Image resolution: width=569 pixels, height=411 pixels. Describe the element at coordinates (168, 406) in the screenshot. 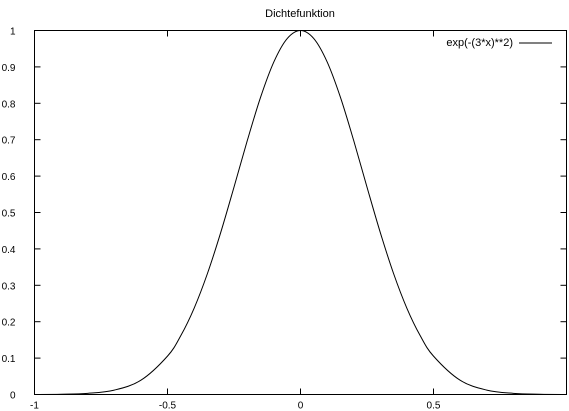

I see `x-tick-label: -0.5` at that location.